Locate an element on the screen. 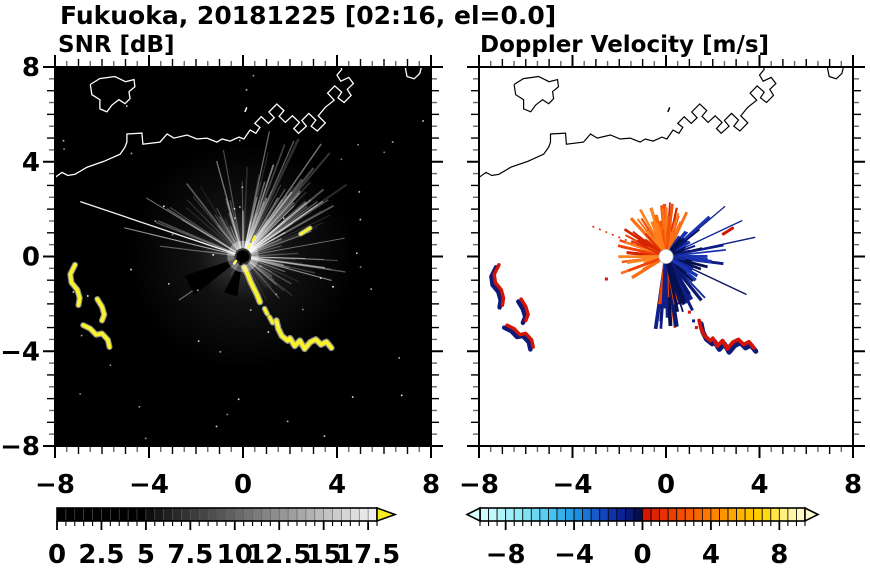 This screenshot has height=570, width=870. snr-colorbar-label: 10 is located at coordinates (235, 555).